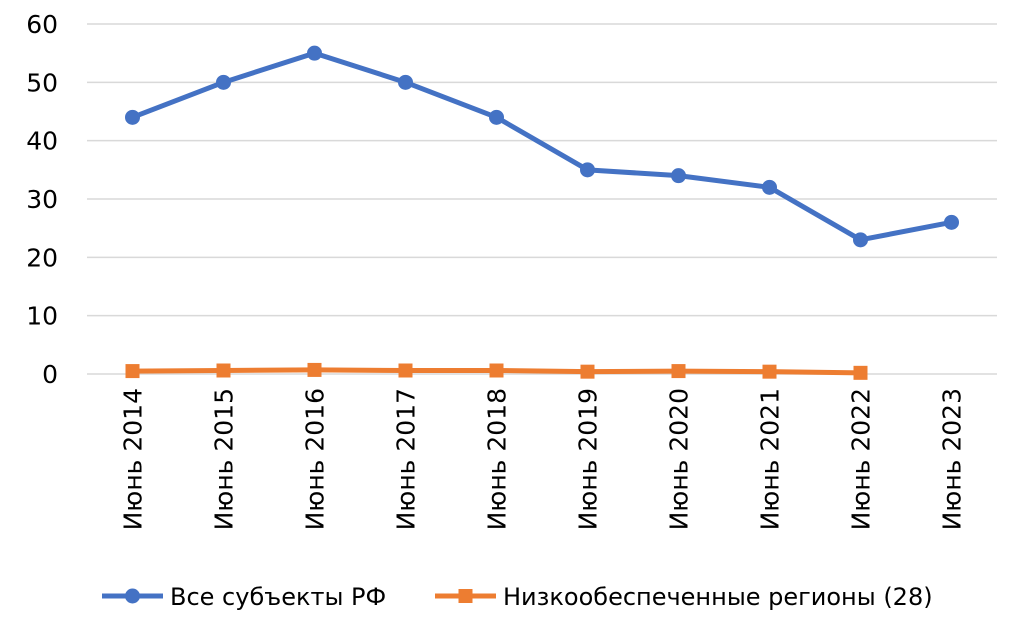 The height and width of the screenshot is (622, 1030). What do you see at coordinates (42, 316) in the screenshot?
I see `y-tick-label: 10` at bounding box center [42, 316].